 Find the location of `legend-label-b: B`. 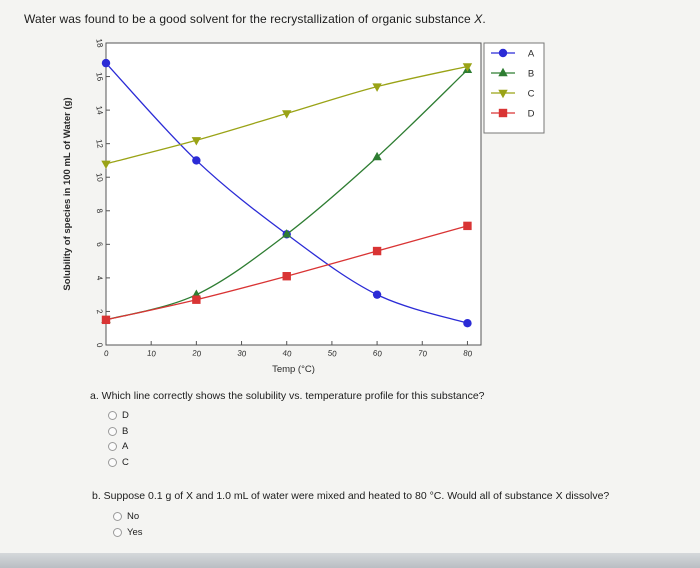

legend-label-b: B is located at coordinates (531, 74).